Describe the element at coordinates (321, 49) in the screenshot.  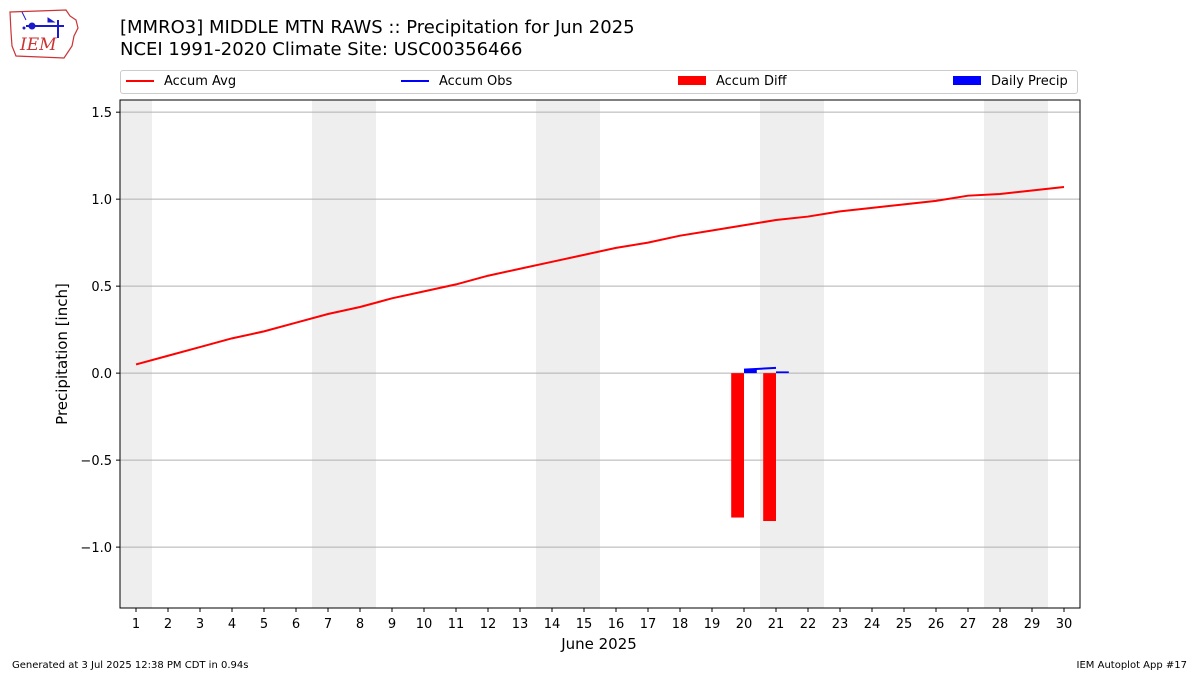
I see `chart-subtitle: NCEI 1991-2020 Climate Site: USC00356466` at that location.